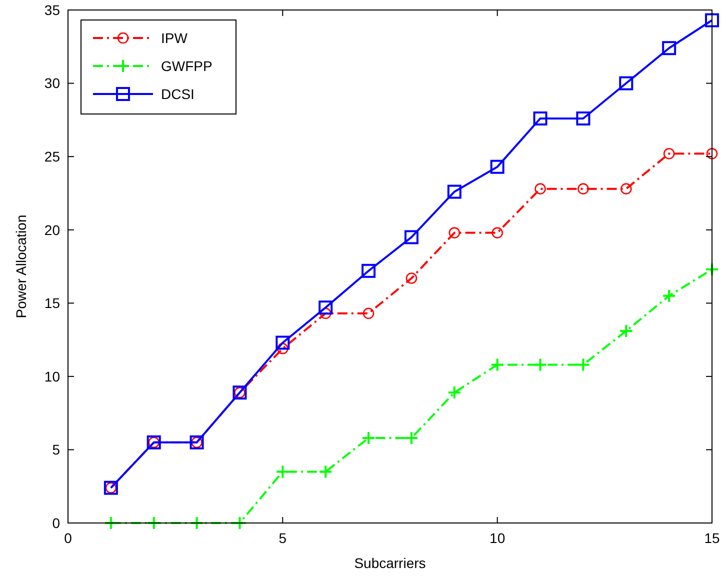  What do you see at coordinates (177, 94) in the screenshot?
I see `legend-label: DCSI` at bounding box center [177, 94].